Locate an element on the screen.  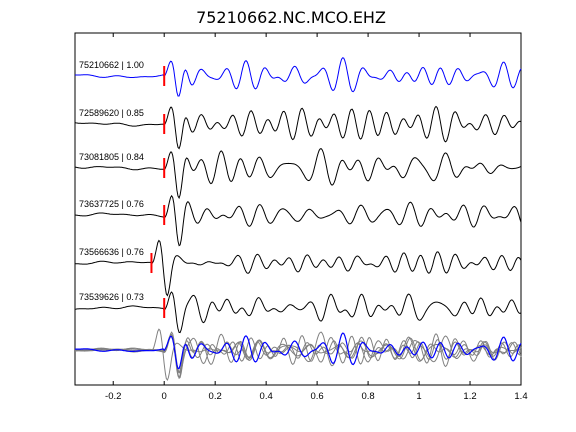
stacked-overlay is located at coordinates (298, 355).